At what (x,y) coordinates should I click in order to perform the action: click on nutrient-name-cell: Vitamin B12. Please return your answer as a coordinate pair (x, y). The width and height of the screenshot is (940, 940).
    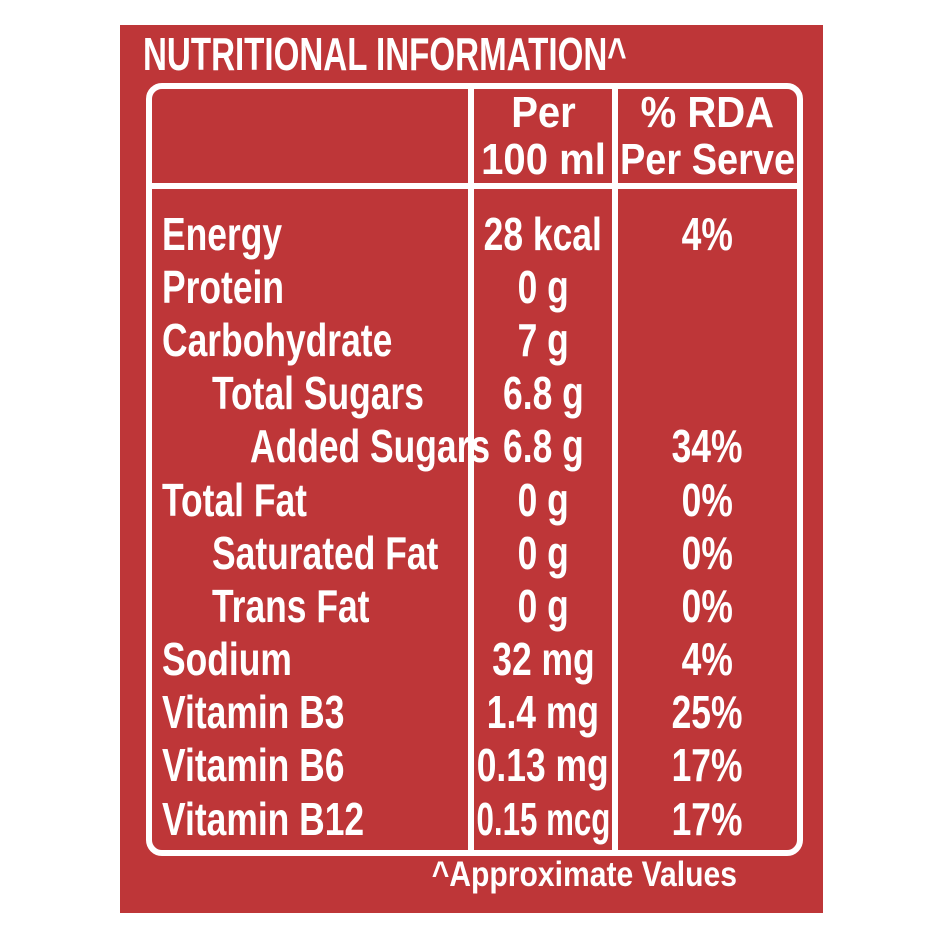
    Looking at the image, I should click on (310, 818).